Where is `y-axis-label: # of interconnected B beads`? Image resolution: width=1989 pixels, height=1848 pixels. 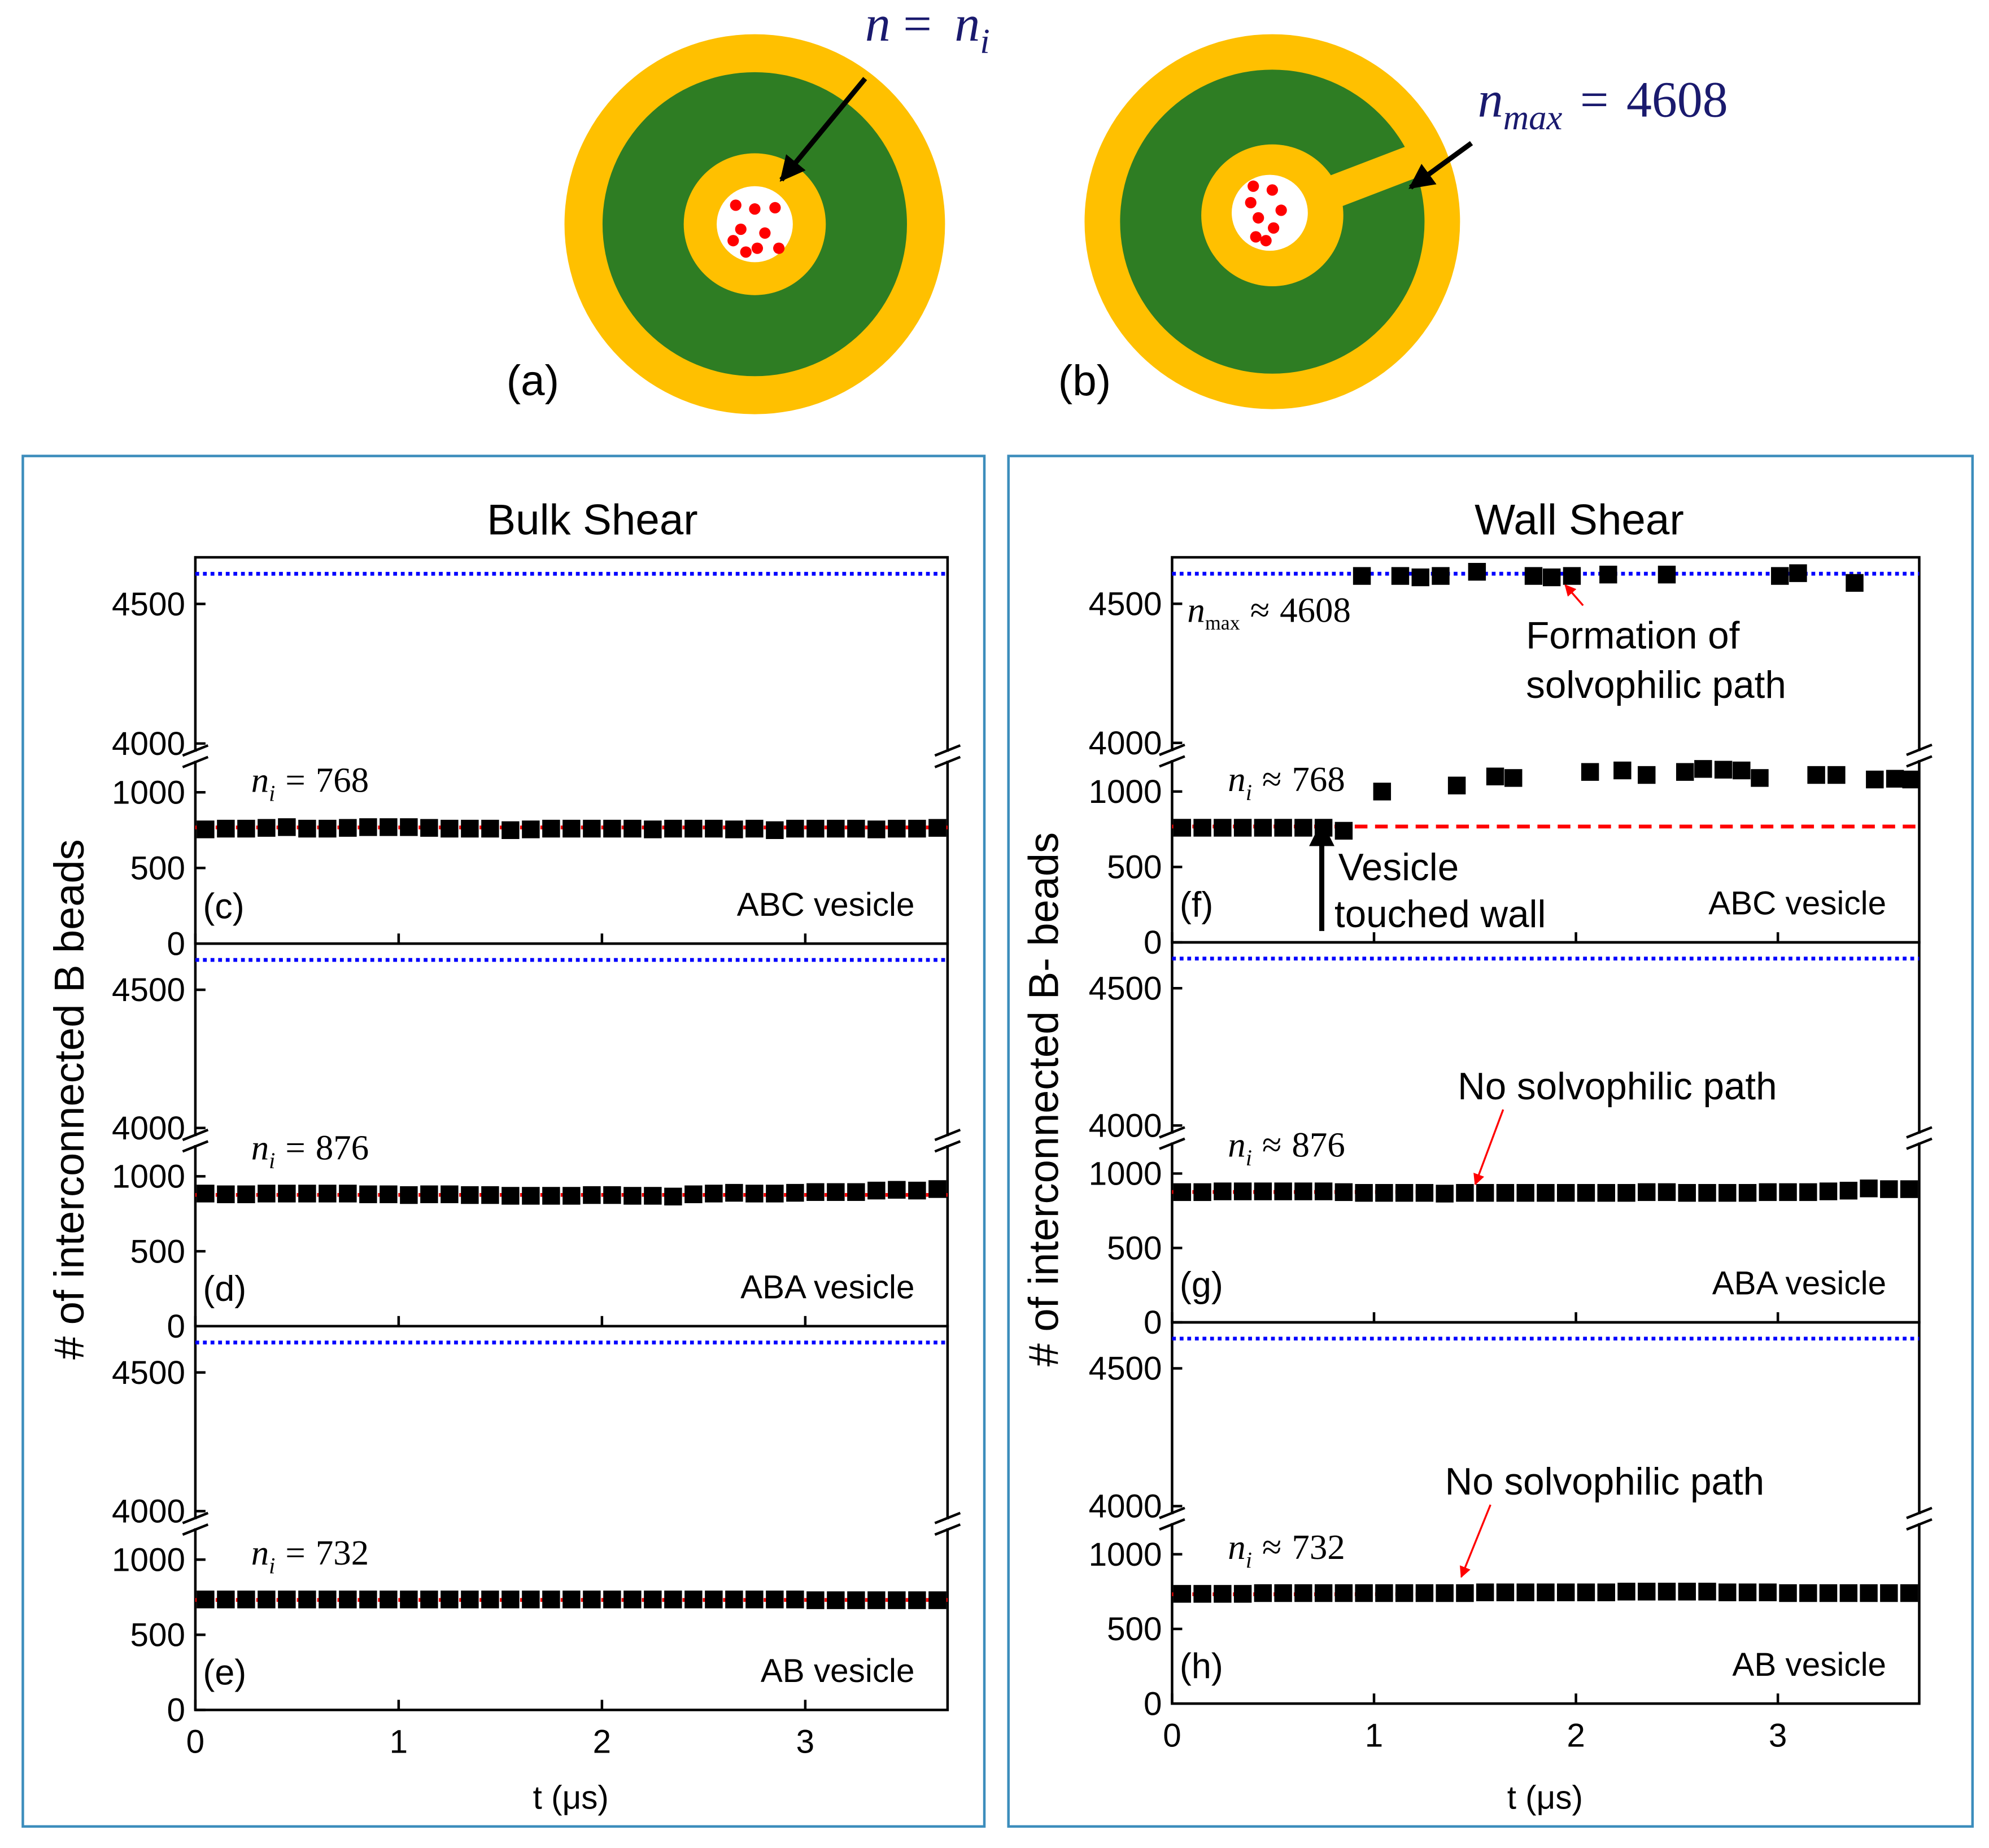
y-axis-label: # of interconnected B beads is located at coordinates (69, 1099).